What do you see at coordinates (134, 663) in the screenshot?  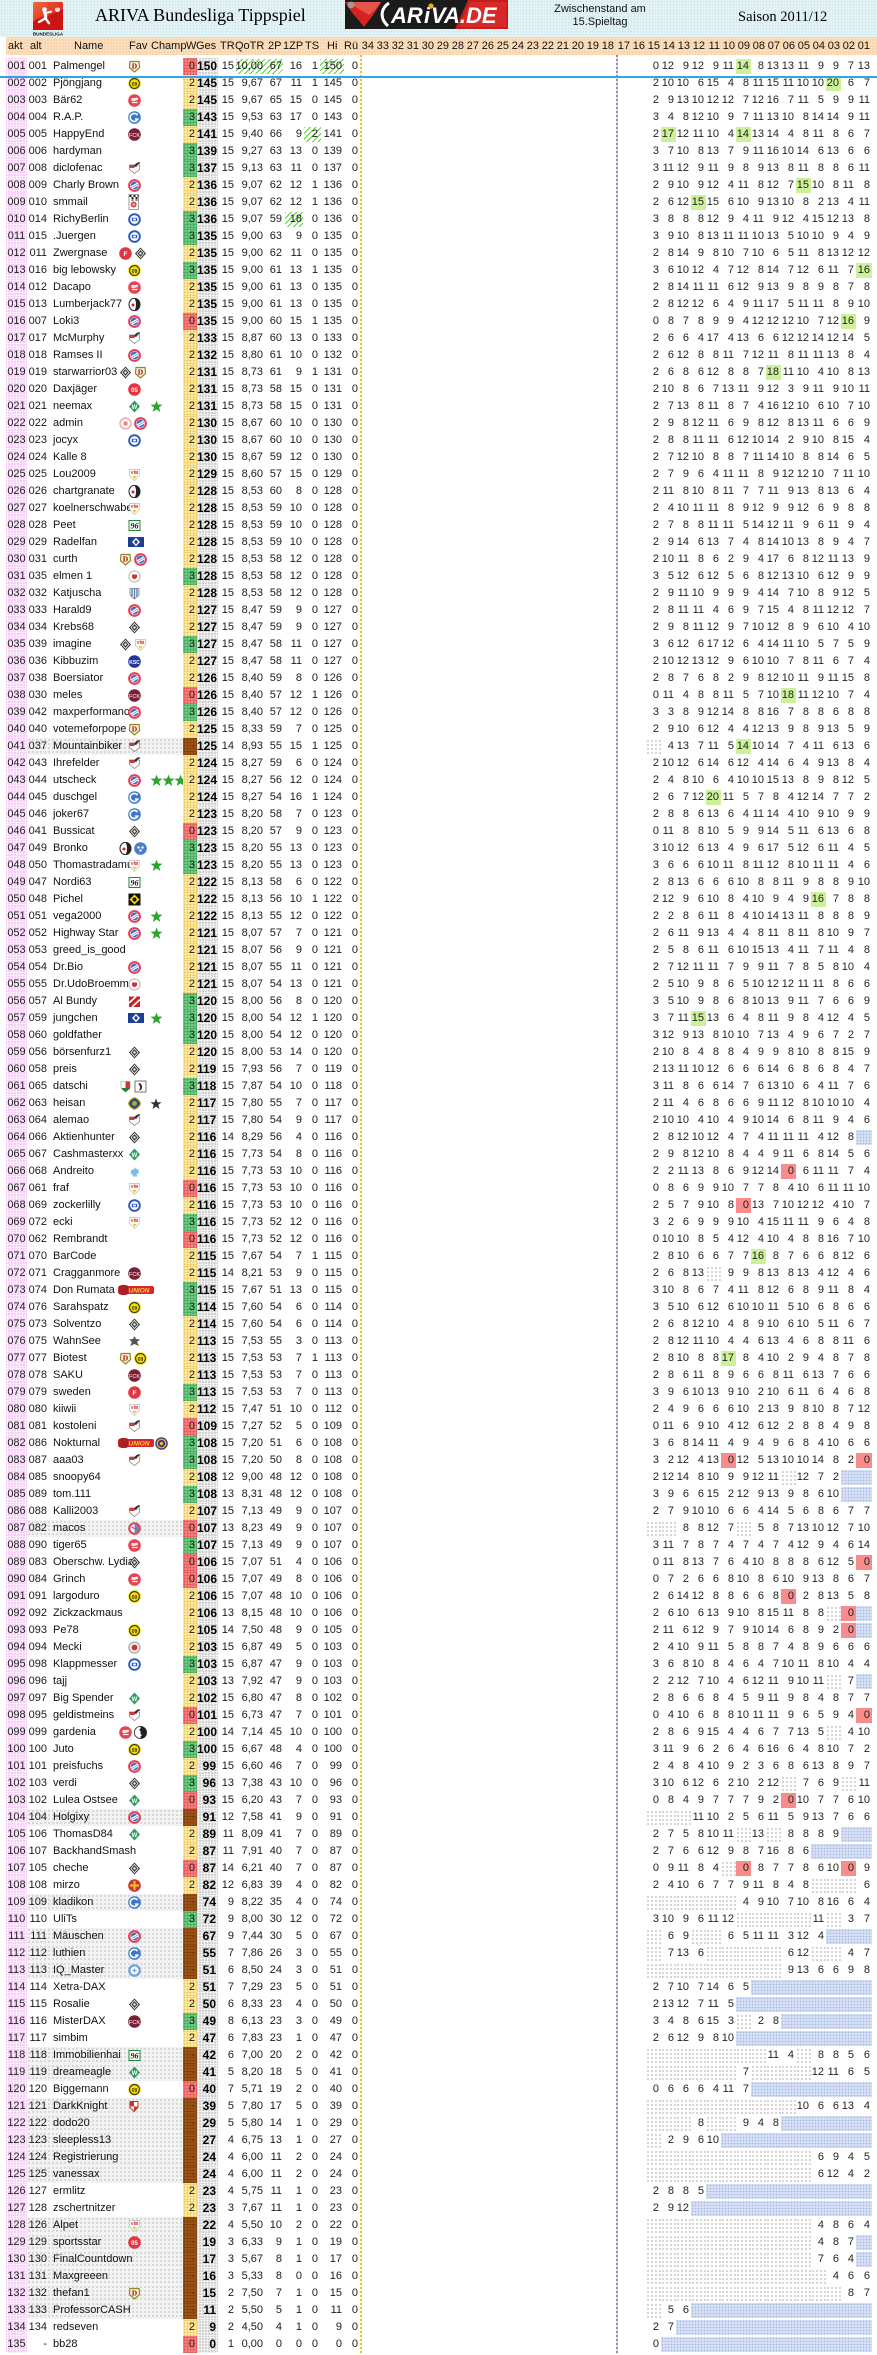 I see `svg-text: KSC` at bounding box center [134, 663].